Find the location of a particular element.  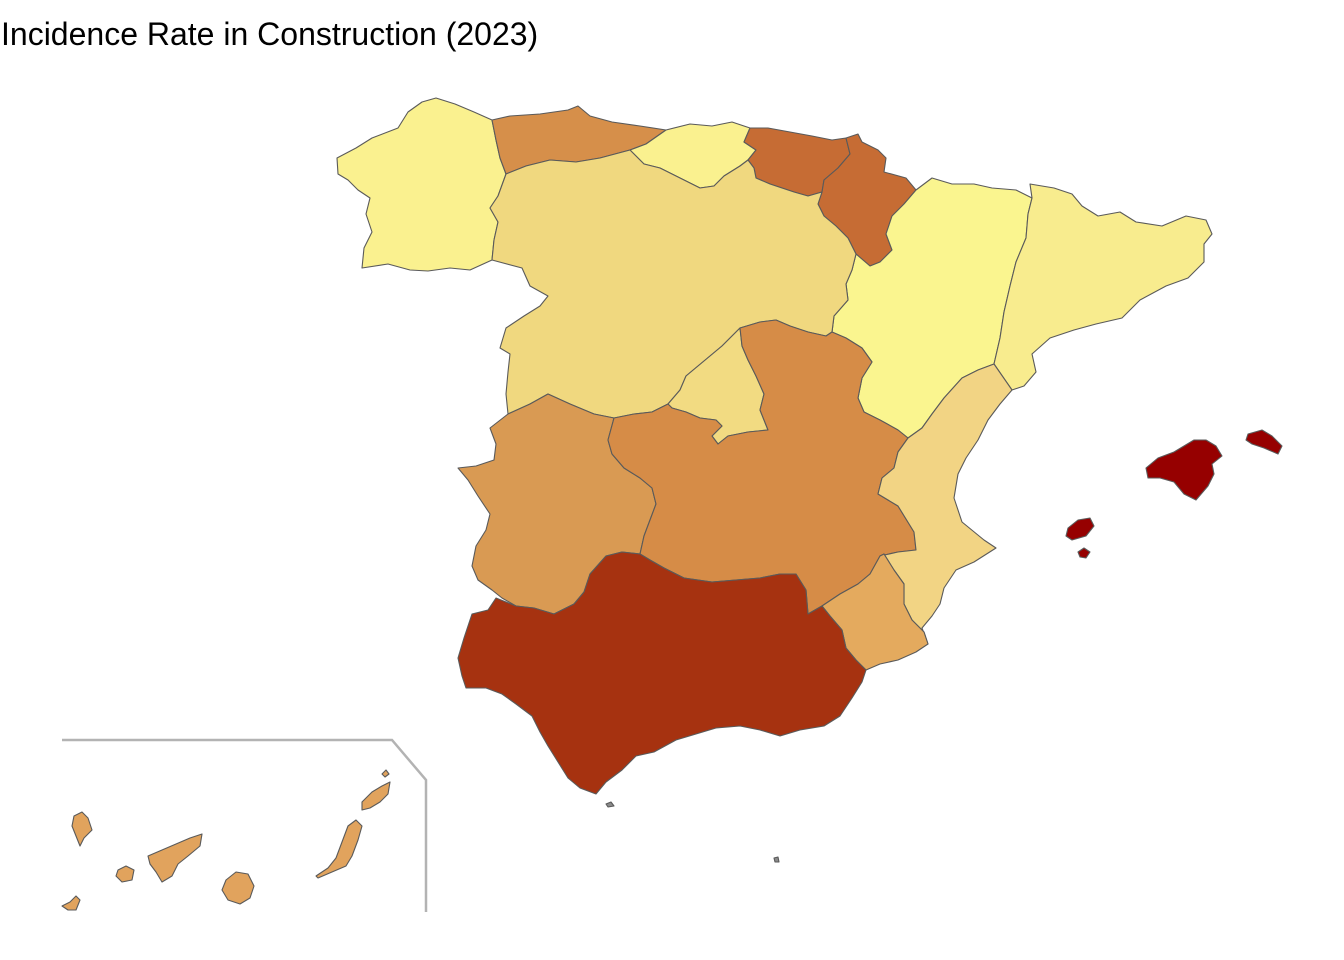

region-canarias-lanzarote is located at coordinates (376, 796).